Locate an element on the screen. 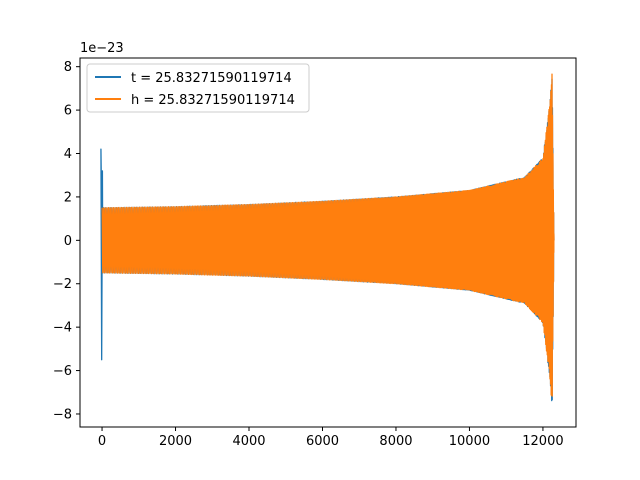 This screenshot has height=480, width=640. legend-label: h = 25.83271590119714 is located at coordinates (213, 100).